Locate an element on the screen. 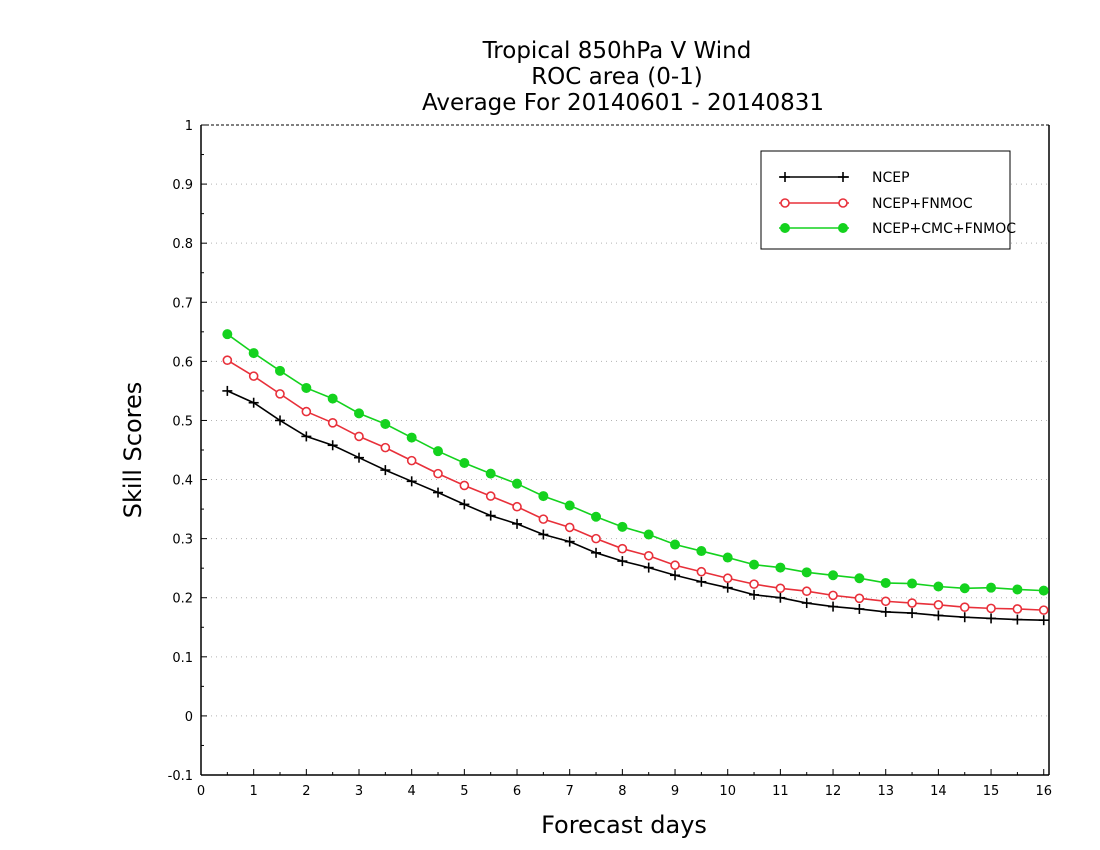 The height and width of the screenshot is (850, 1100). y-tick-label: 0 is located at coordinates (189, 717).